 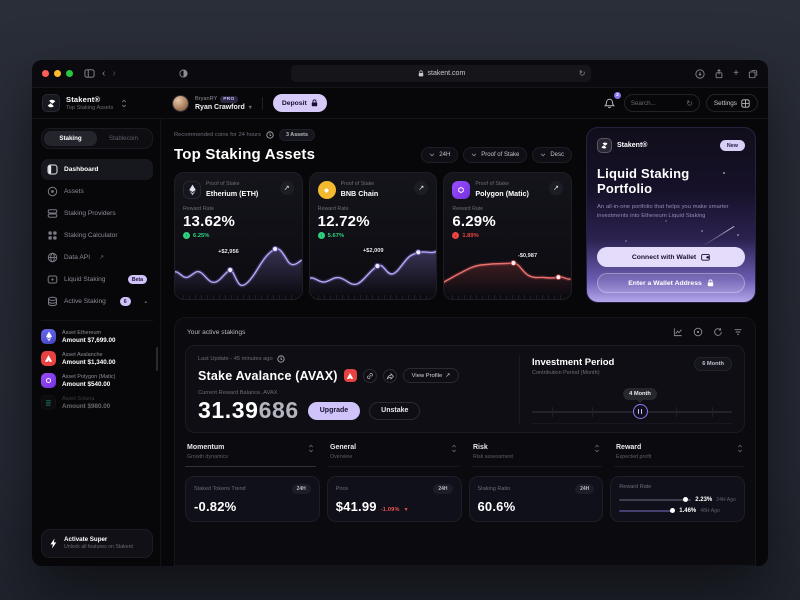 I want to click on asset-amount: Amount $7,699.00, so click(x=89, y=340).